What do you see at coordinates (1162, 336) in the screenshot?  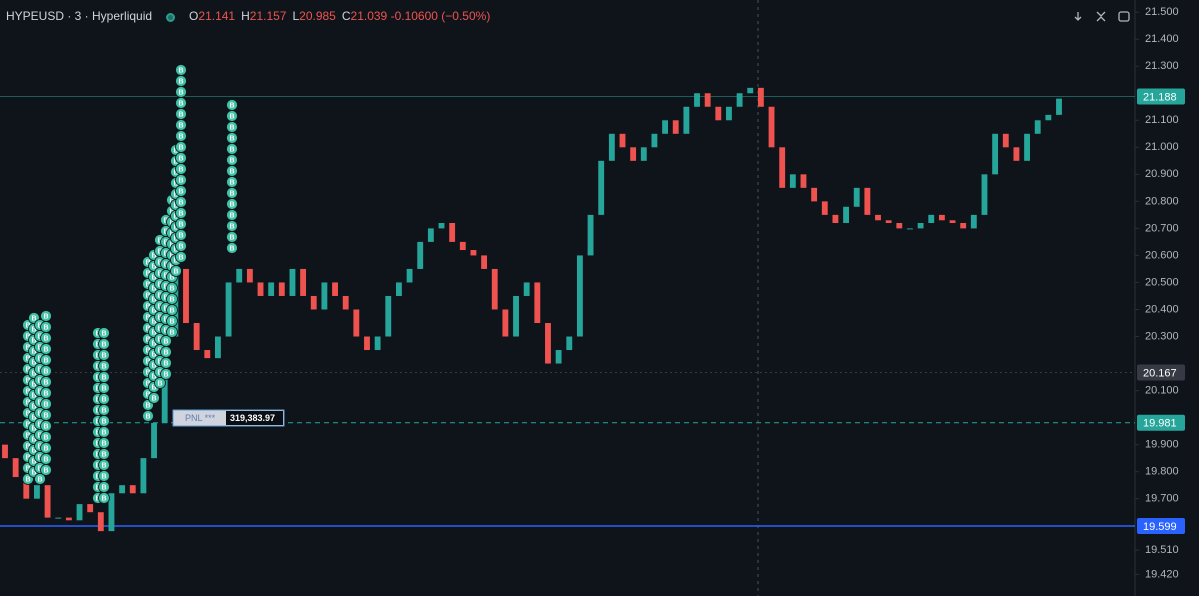 I see `y-tick-label: 20.300` at bounding box center [1162, 336].